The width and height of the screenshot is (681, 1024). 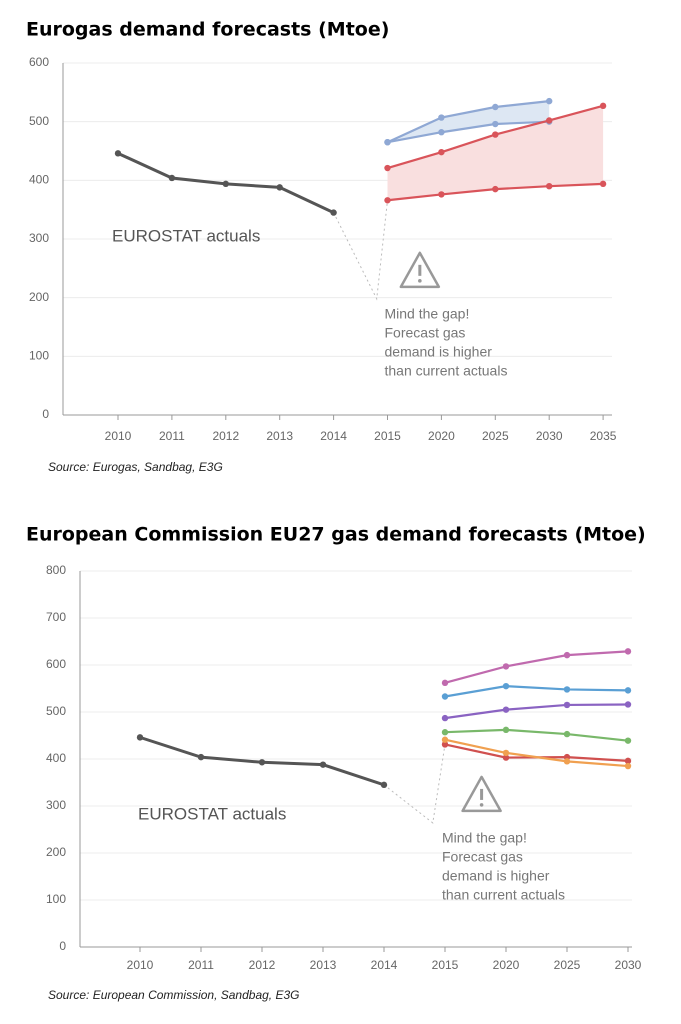 I want to click on y-tick-label: 100, so click(x=39, y=356).